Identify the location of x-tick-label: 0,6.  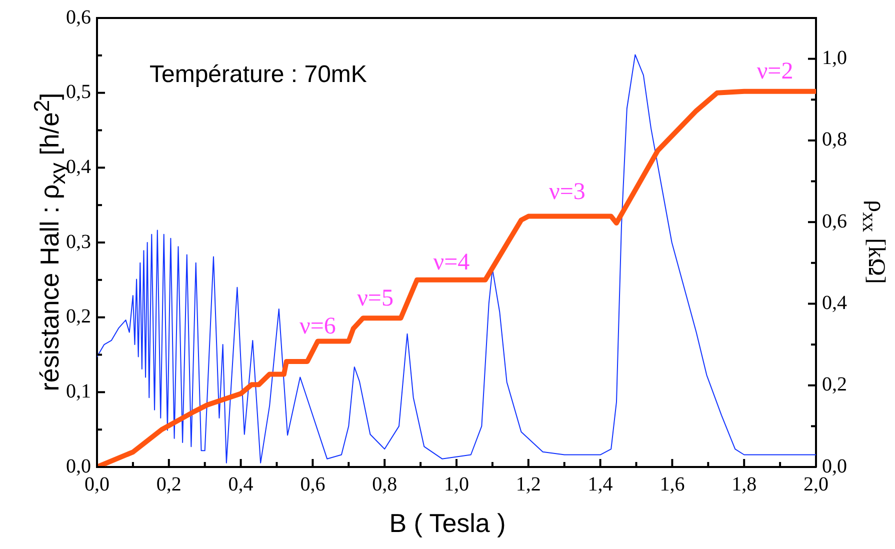
(313, 484).